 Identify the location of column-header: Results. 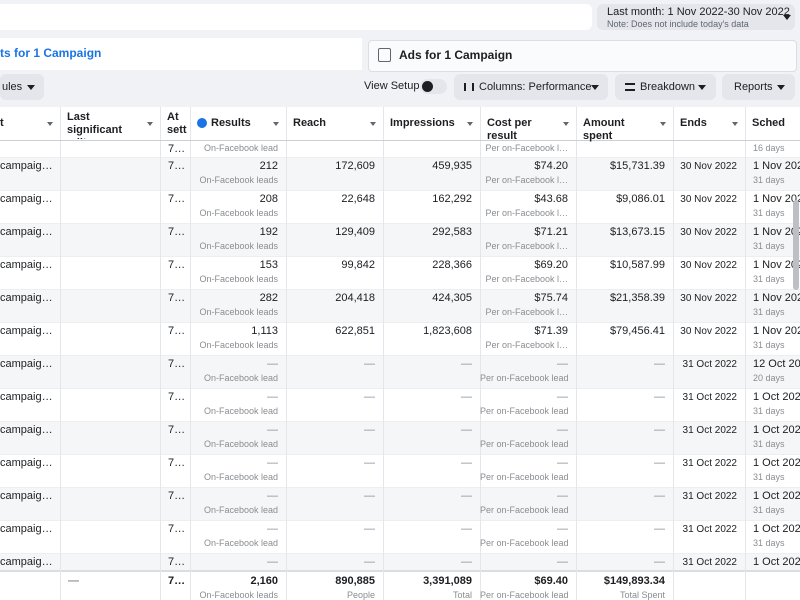
(231, 123).